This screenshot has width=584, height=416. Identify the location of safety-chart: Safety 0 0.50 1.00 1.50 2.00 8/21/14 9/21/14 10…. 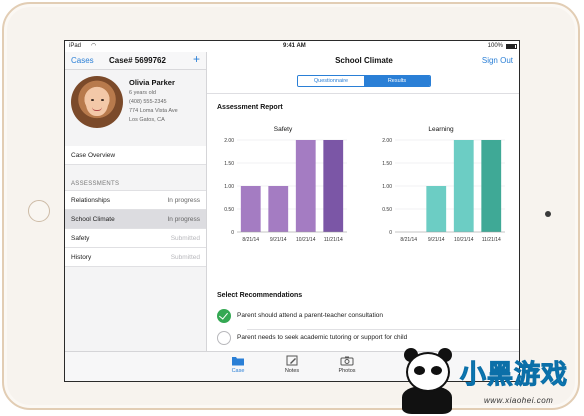
(283, 201).